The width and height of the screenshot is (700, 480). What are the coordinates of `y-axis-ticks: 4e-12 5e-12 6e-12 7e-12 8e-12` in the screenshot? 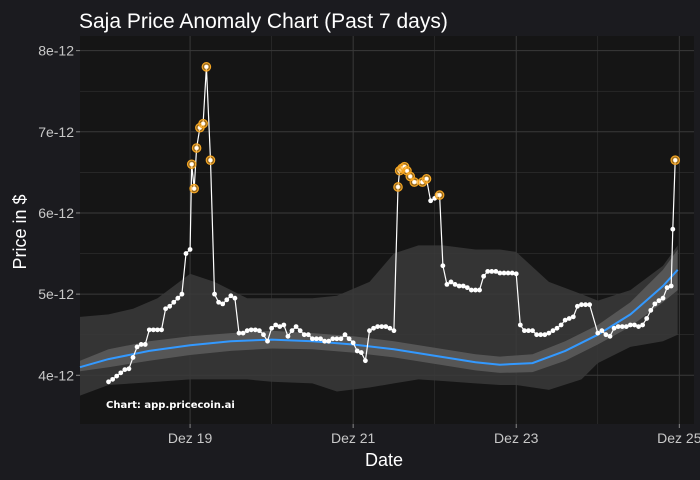 It's located at (59, 213).